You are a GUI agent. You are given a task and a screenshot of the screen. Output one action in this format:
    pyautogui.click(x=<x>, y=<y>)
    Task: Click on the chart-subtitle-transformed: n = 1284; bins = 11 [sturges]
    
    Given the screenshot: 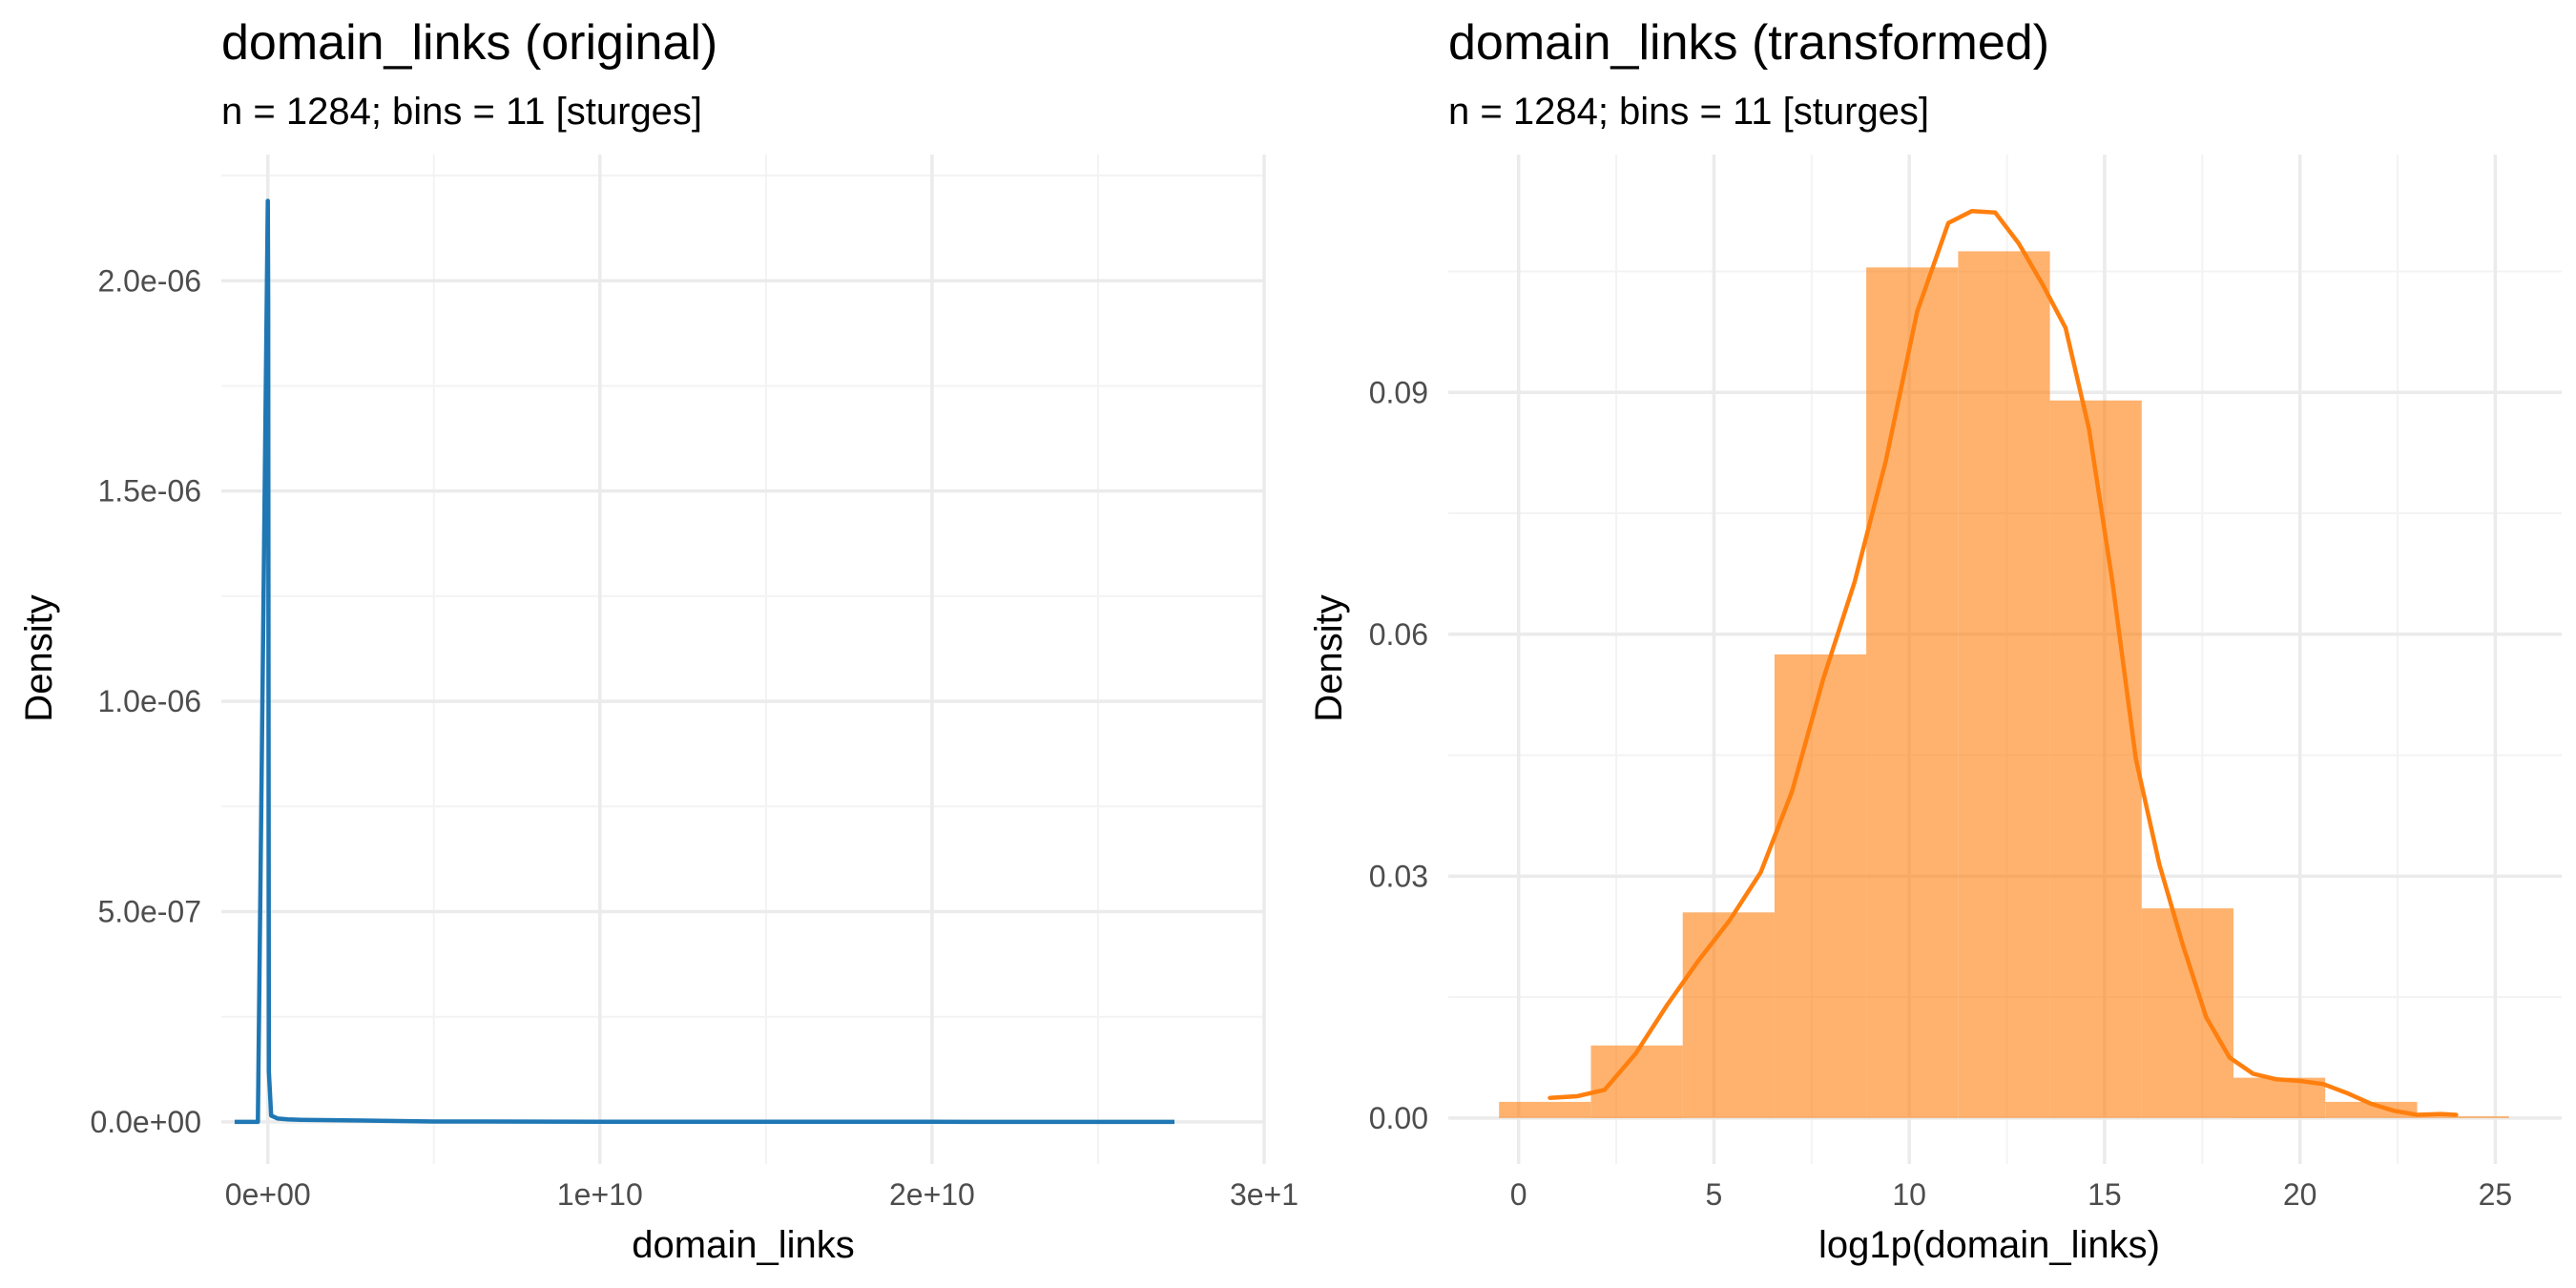 What is the action you would take?
    pyautogui.click(x=1688, y=112)
    